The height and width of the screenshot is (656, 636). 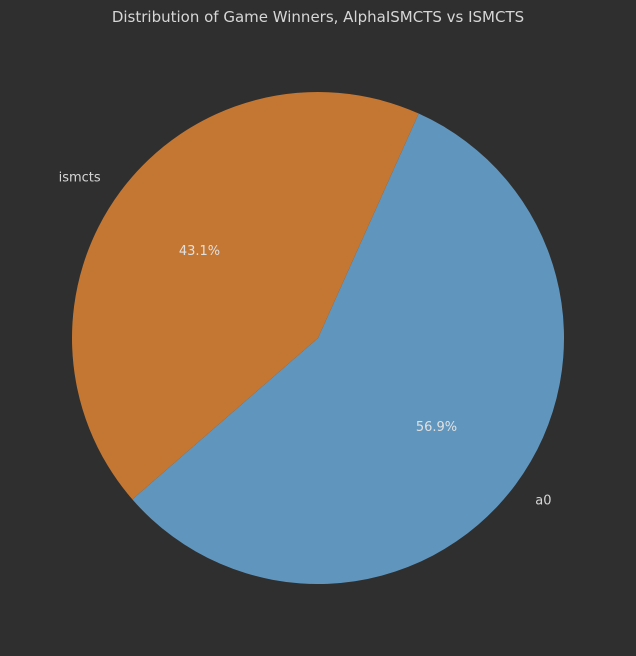 I want to click on slice-label-a0: a0, so click(x=543, y=500).